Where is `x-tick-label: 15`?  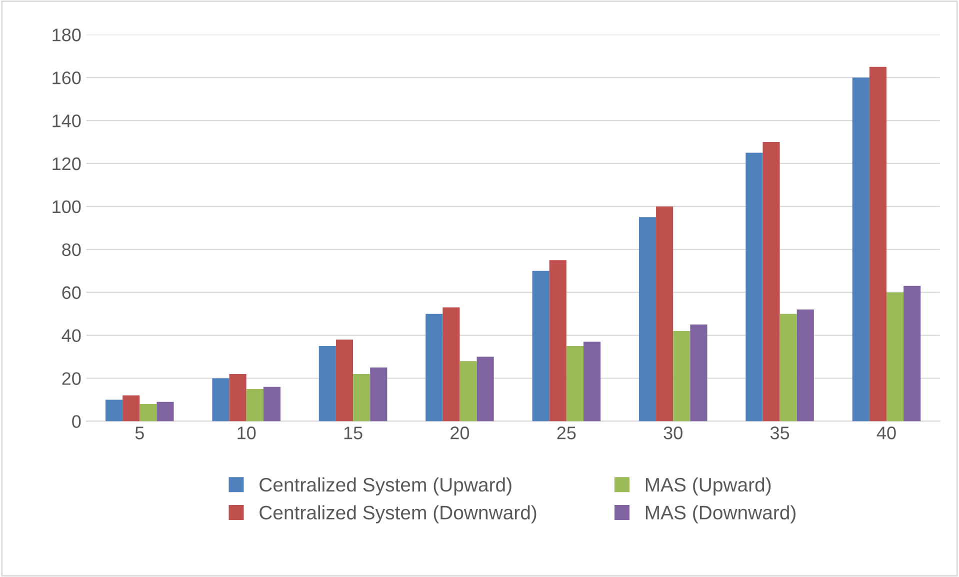
x-tick-label: 15 is located at coordinates (353, 433).